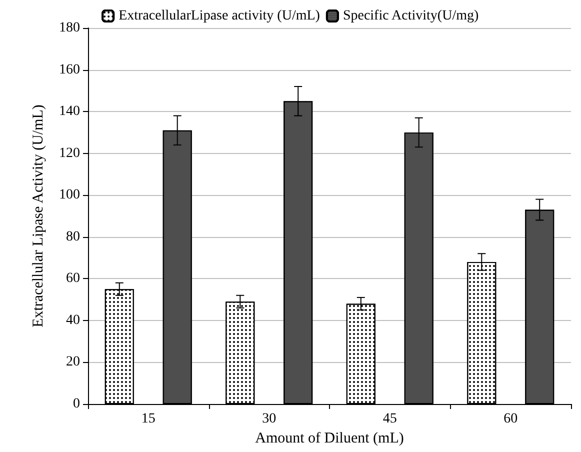 This screenshot has width=581, height=452. What do you see at coordinates (148, 419) in the screenshot?
I see `x-tick-label: 15` at bounding box center [148, 419].